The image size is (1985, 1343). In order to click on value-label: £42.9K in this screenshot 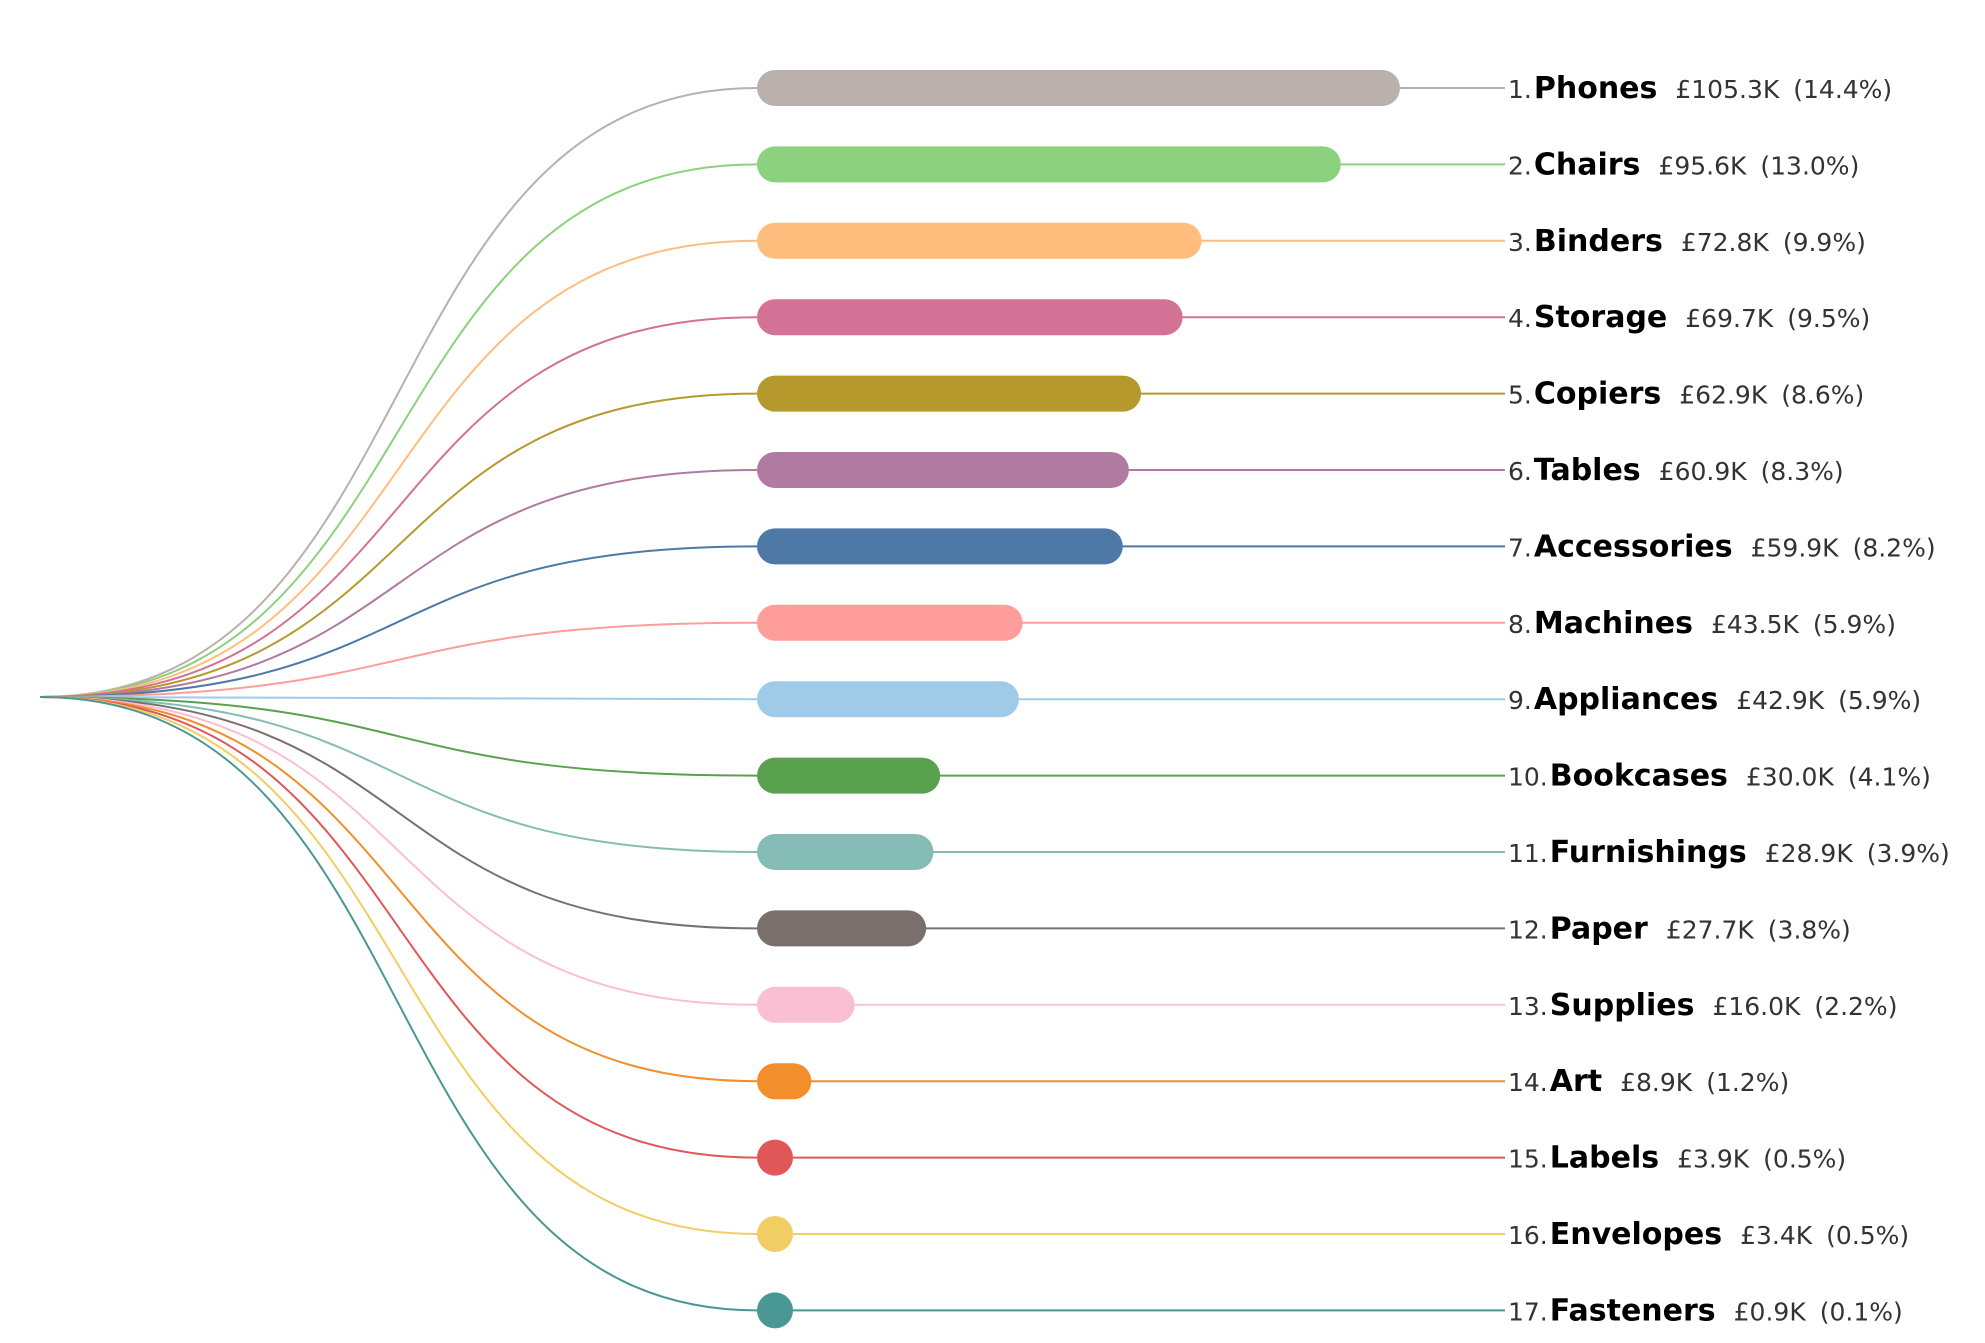, I will do `click(1780, 700)`.